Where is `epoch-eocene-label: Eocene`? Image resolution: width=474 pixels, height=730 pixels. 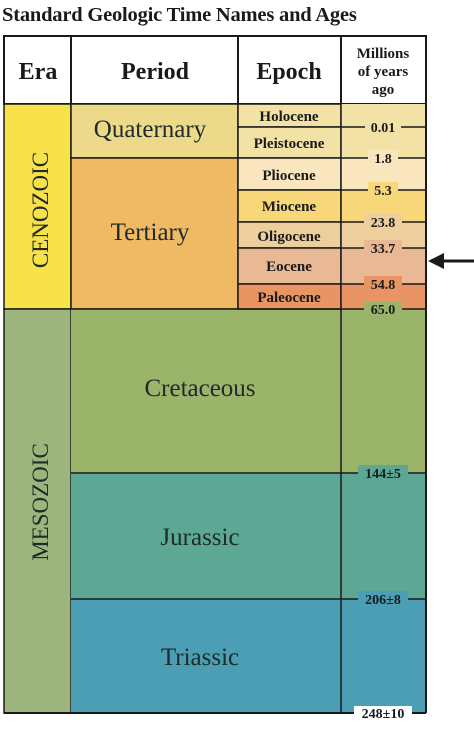
epoch-eocene-label: Eocene is located at coordinates (289, 267).